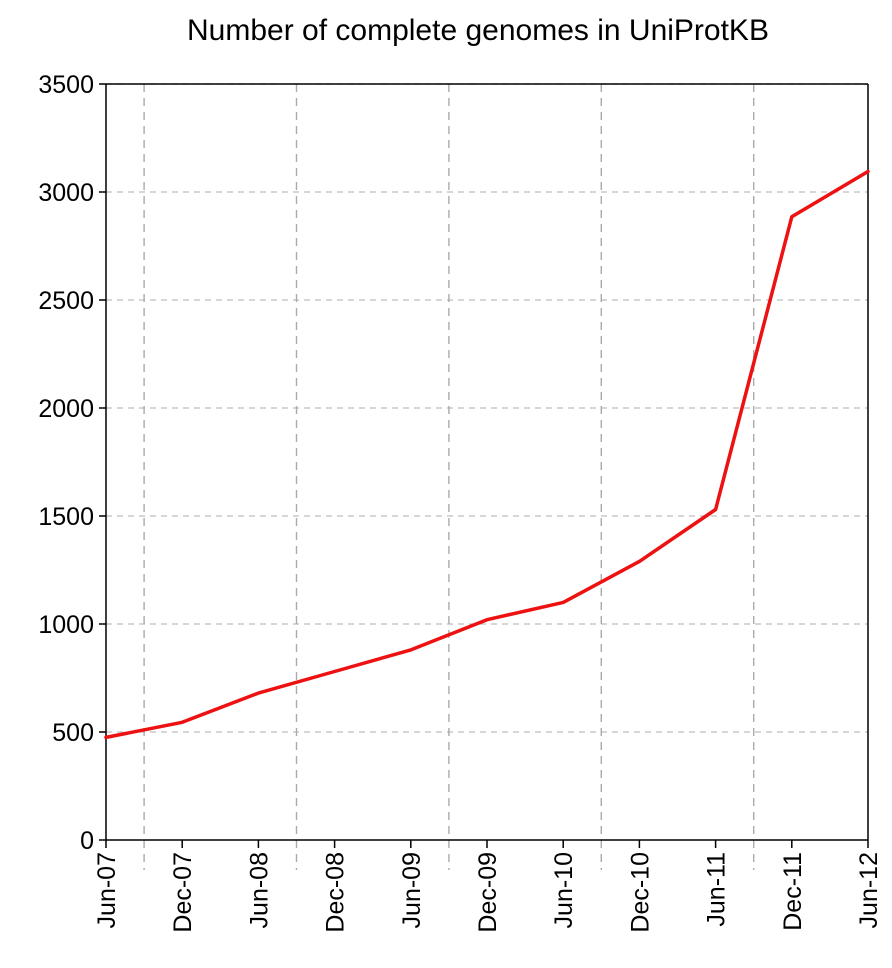 The height and width of the screenshot is (968, 892). What do you see at coordinates (66, 301) in the screenshot?
I see `y-tick-label: 2500` at bounding box center [66, 301].